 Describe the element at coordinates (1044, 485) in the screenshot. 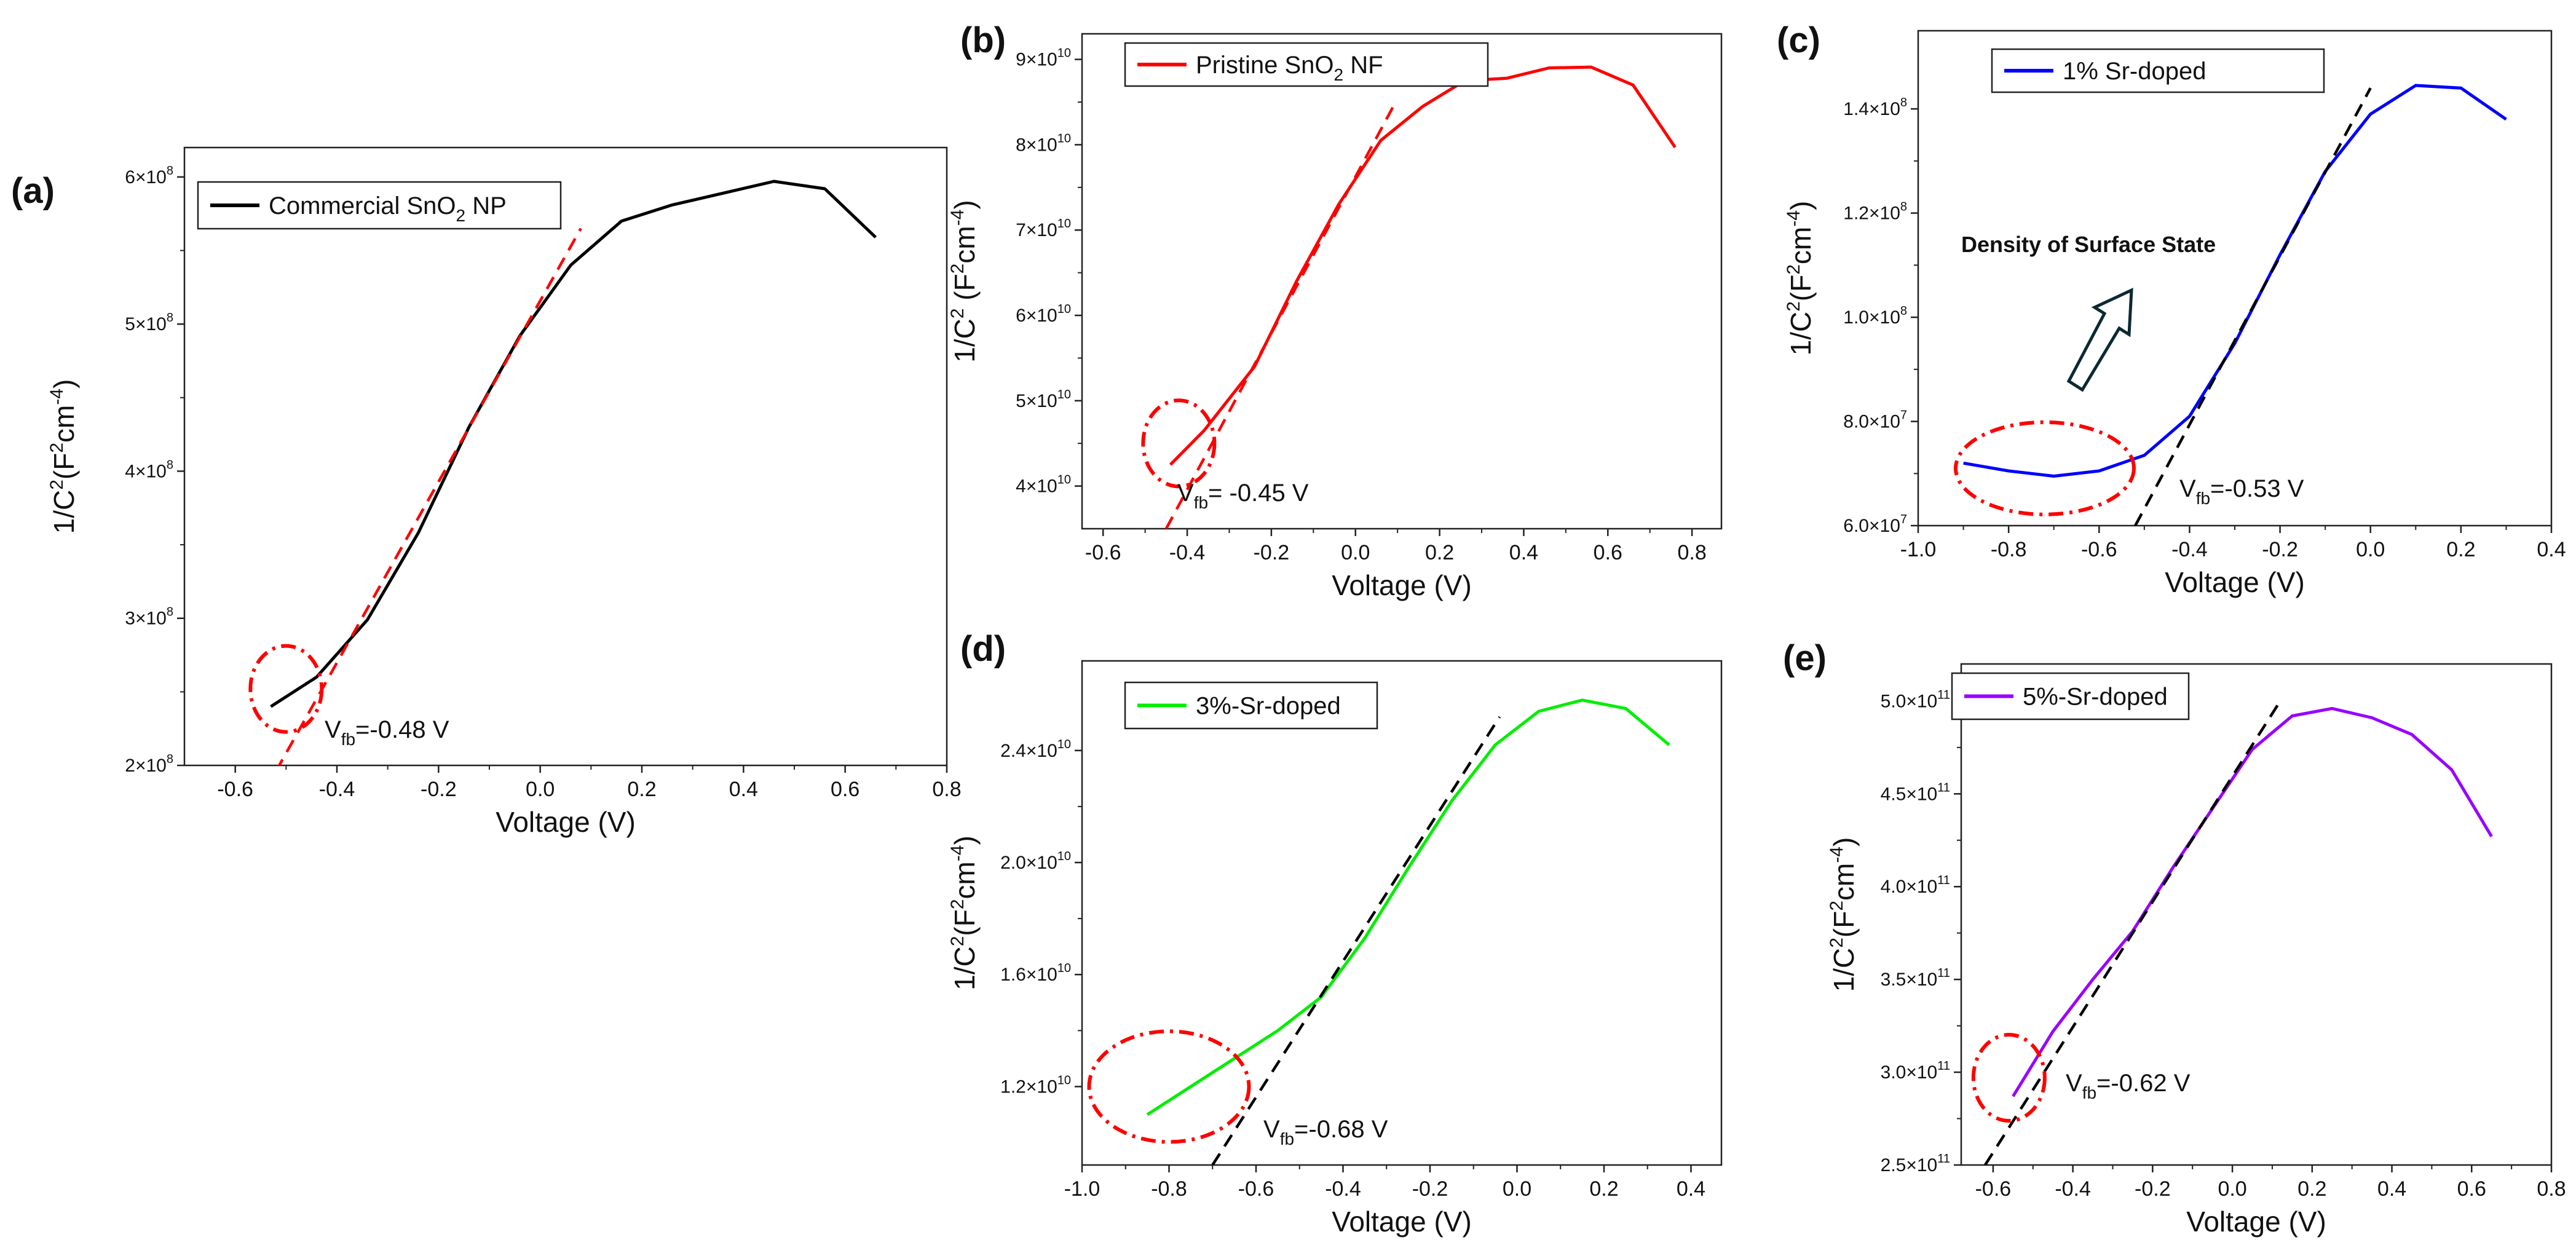

I see `y-tick-label: 4×10¹⁰` at that location.